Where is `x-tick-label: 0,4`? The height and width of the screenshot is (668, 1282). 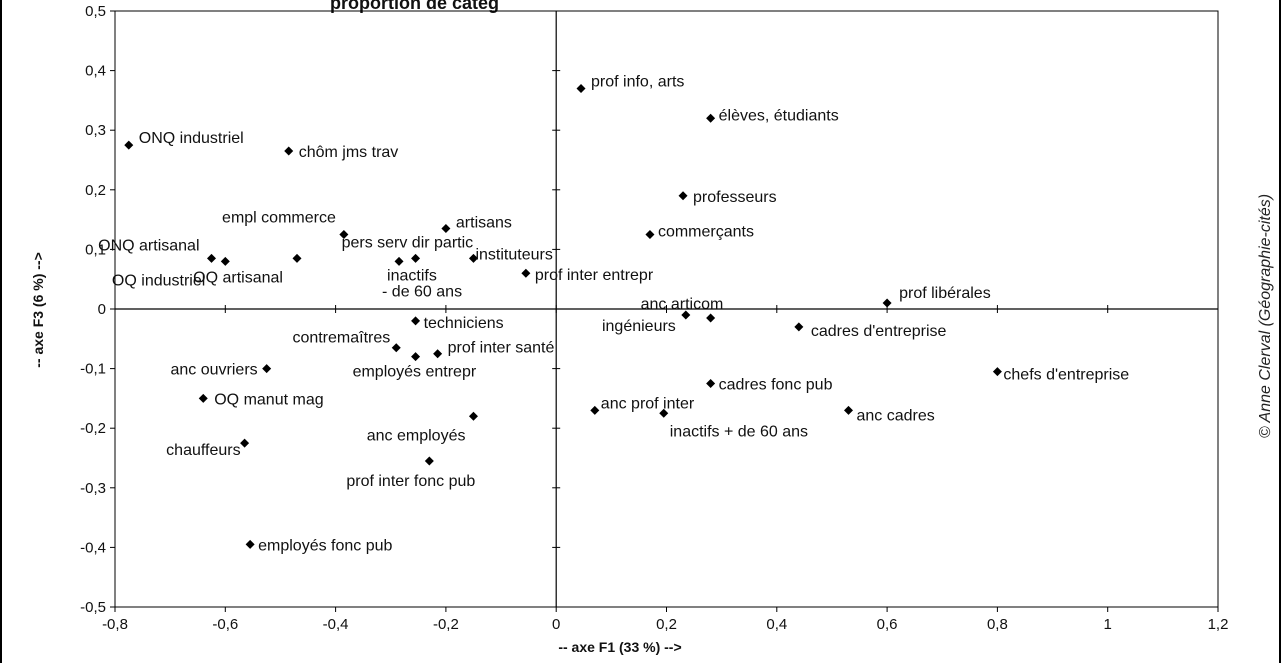
x-tick-label: 0,4 is located at coordinates (776, 624).